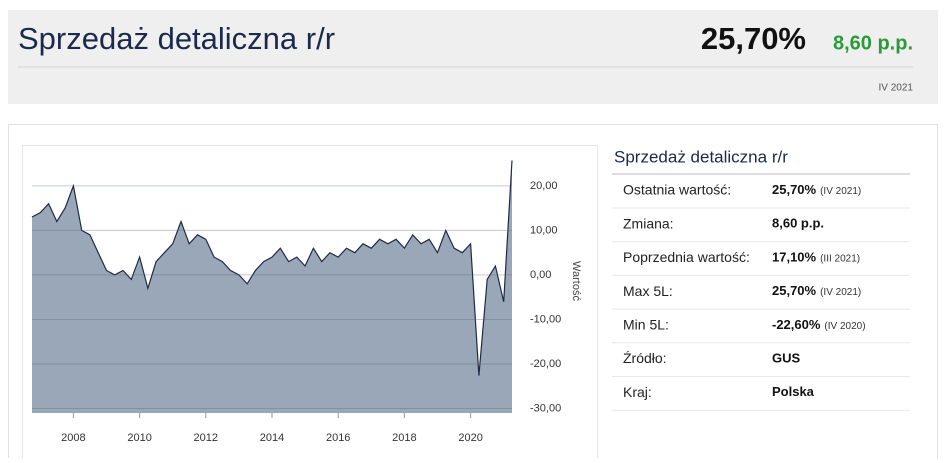 Image resolution: width=948 pixels, height=463 pixels. I want to click on row-label: Zmiana:, so click(648, 223).